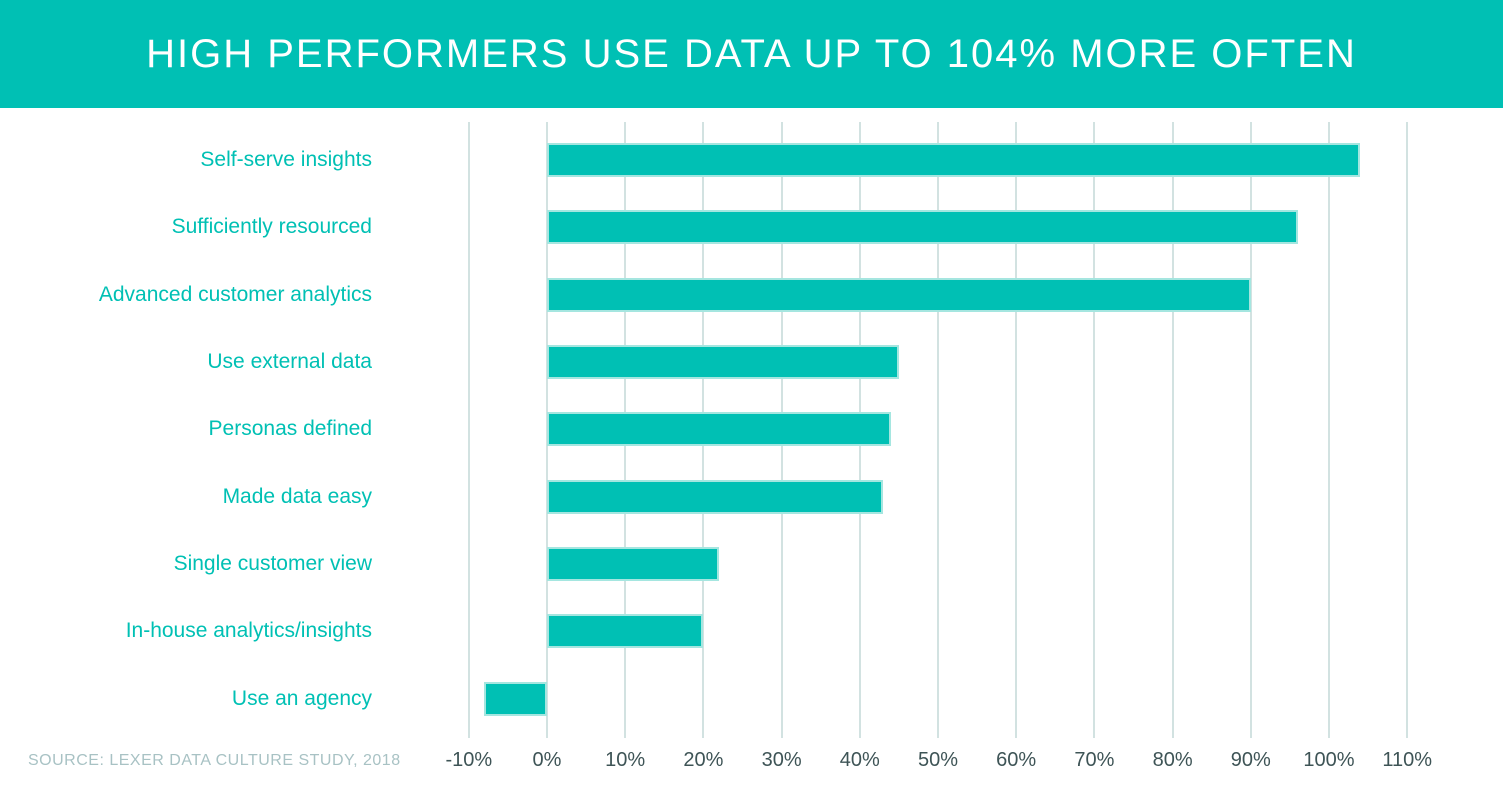 Image resolution: width=1503 pixels, height=800 pixels. I want to click on x-axis-tick-label: 0%, so click(547, 760).